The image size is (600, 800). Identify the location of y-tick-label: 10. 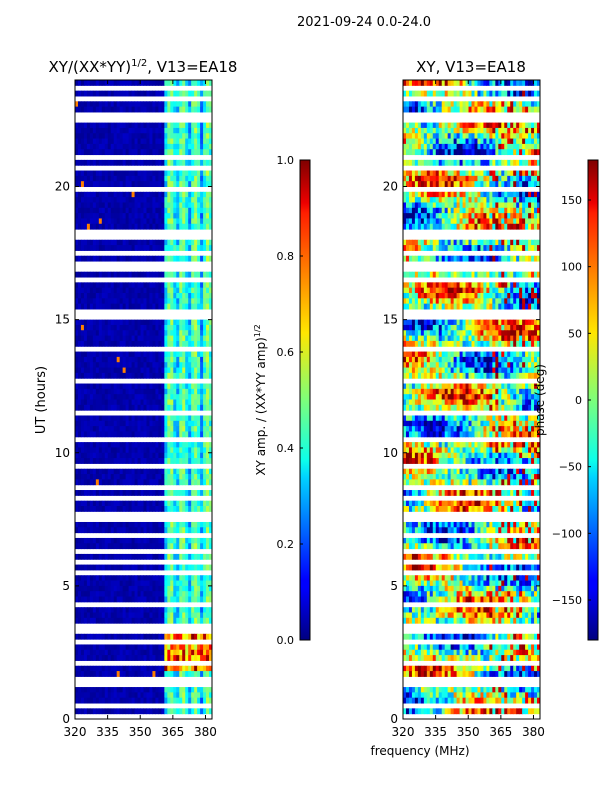
(62, 453).